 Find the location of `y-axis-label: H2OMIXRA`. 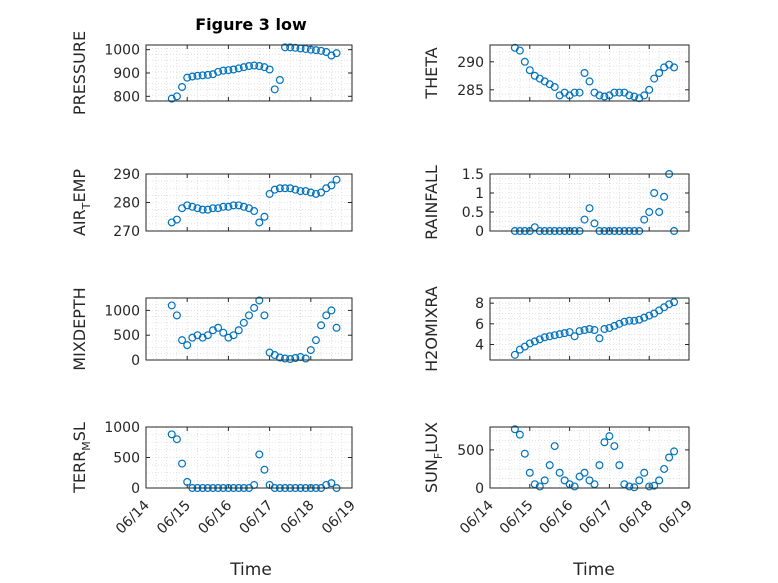

y-axis-label: H2OMIXRA is located at coordinates (431, 329).